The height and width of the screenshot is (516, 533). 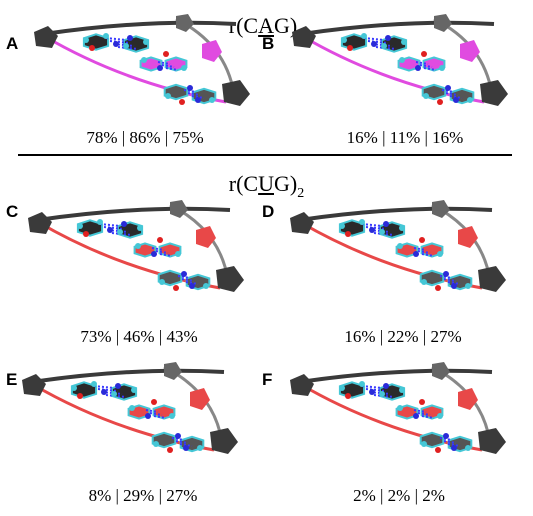 What do you see at coordinates (145, 137) in the screenshot?
I see `percentages-a: 78% | 86% | 75%` at bounding box center [145, 137].